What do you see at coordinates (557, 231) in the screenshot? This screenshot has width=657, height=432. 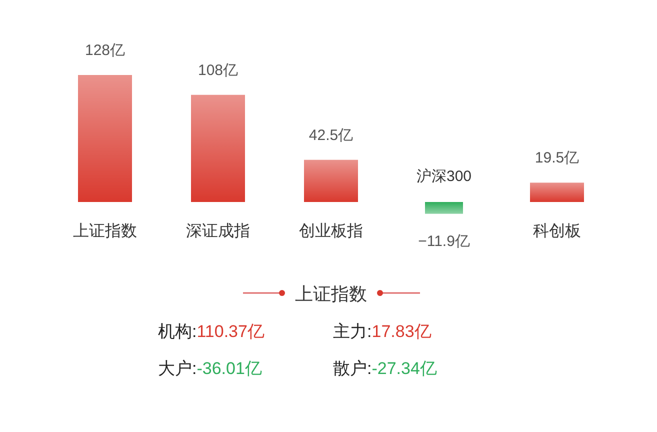 I see `x-tick-label: 科创板` at bounding box center [557, 231].